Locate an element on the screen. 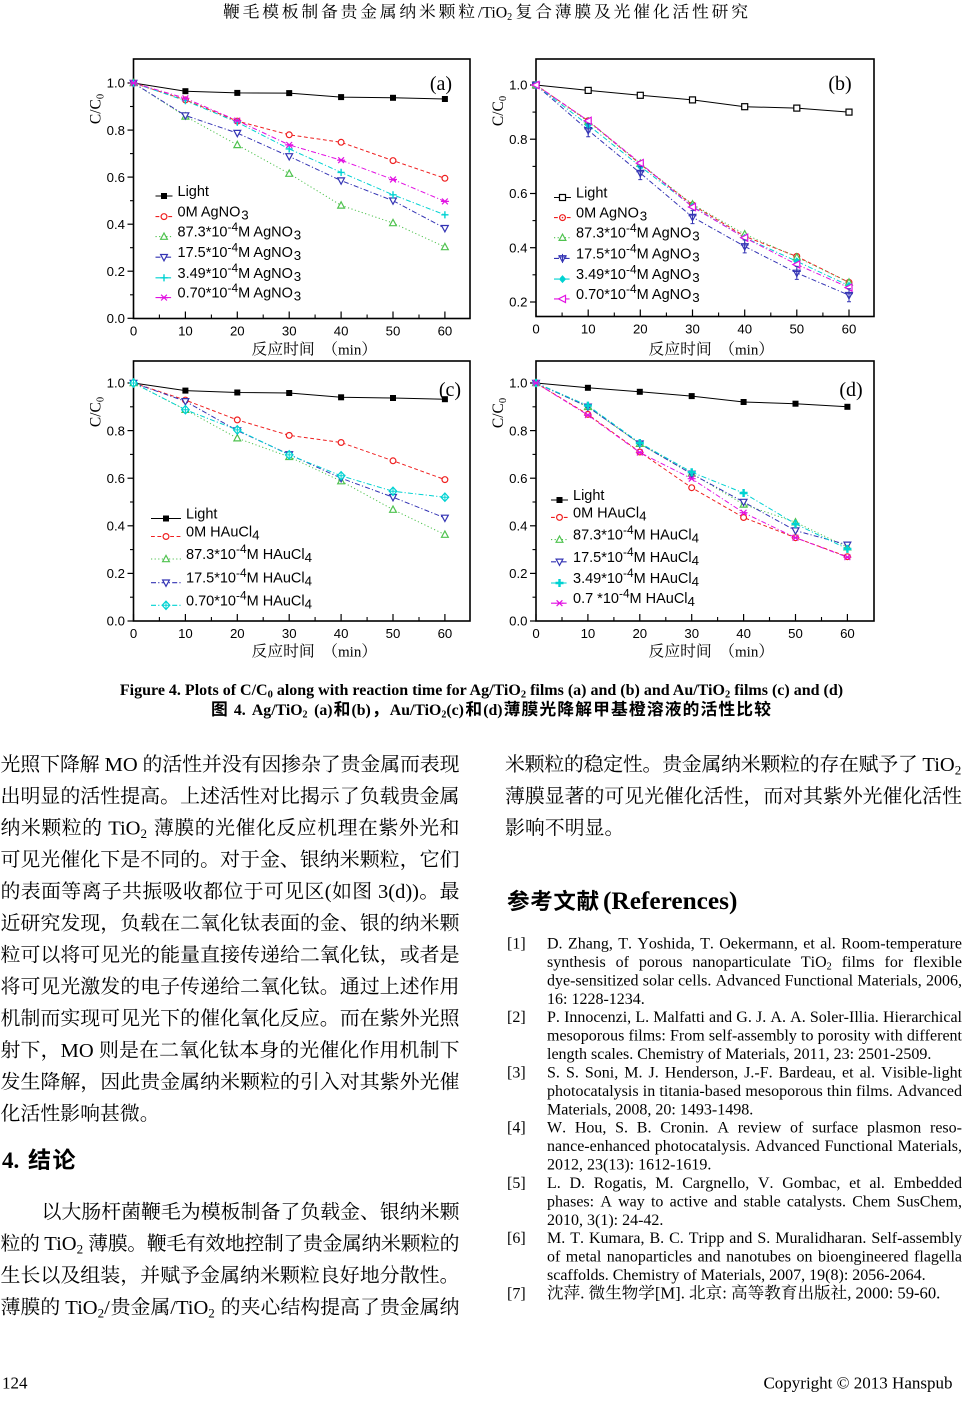 The height and width of the screenshot is (1414, 965). svg-text: [6] is located at coordinates (516, 1238).